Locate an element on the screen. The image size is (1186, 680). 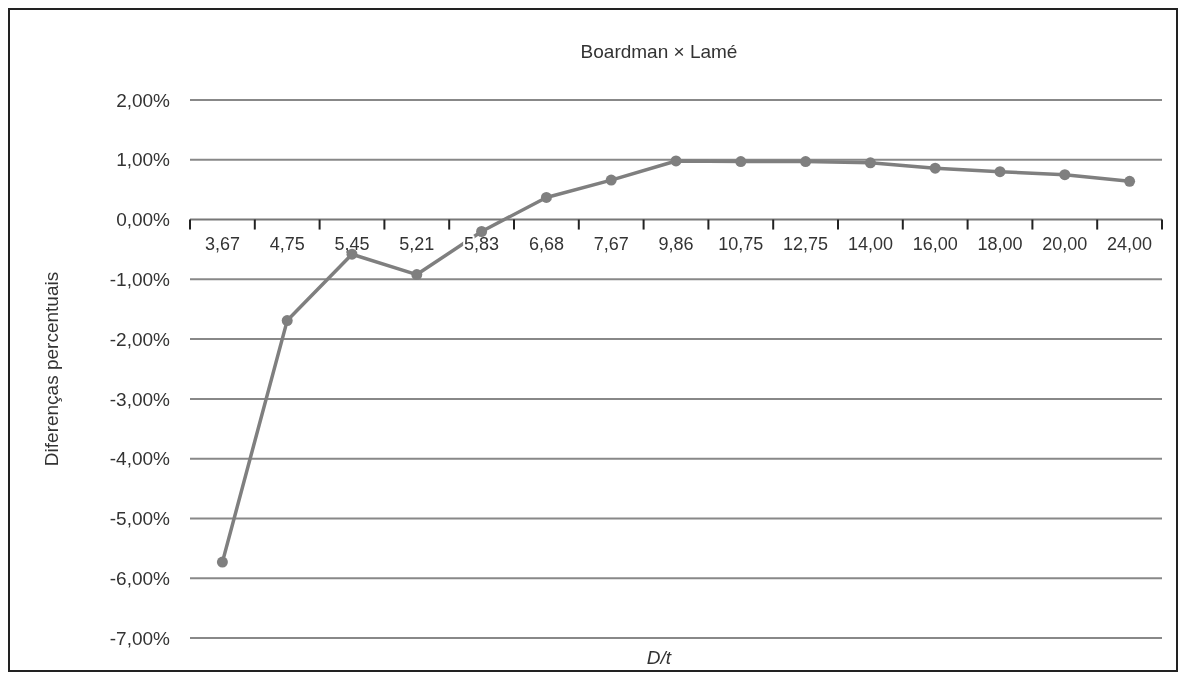
x-tick-label: 10,75 is located at coordinates (741, 243).